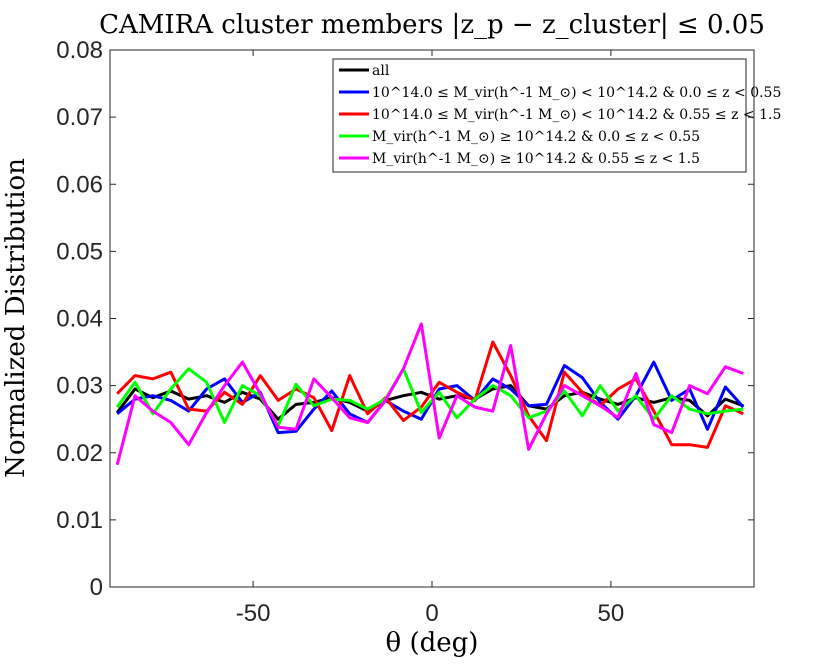  What do you see at coordinates (79, 520) in the screenshot?
I see `y-tick-label: 0.01` at bounding box center [79, 520].